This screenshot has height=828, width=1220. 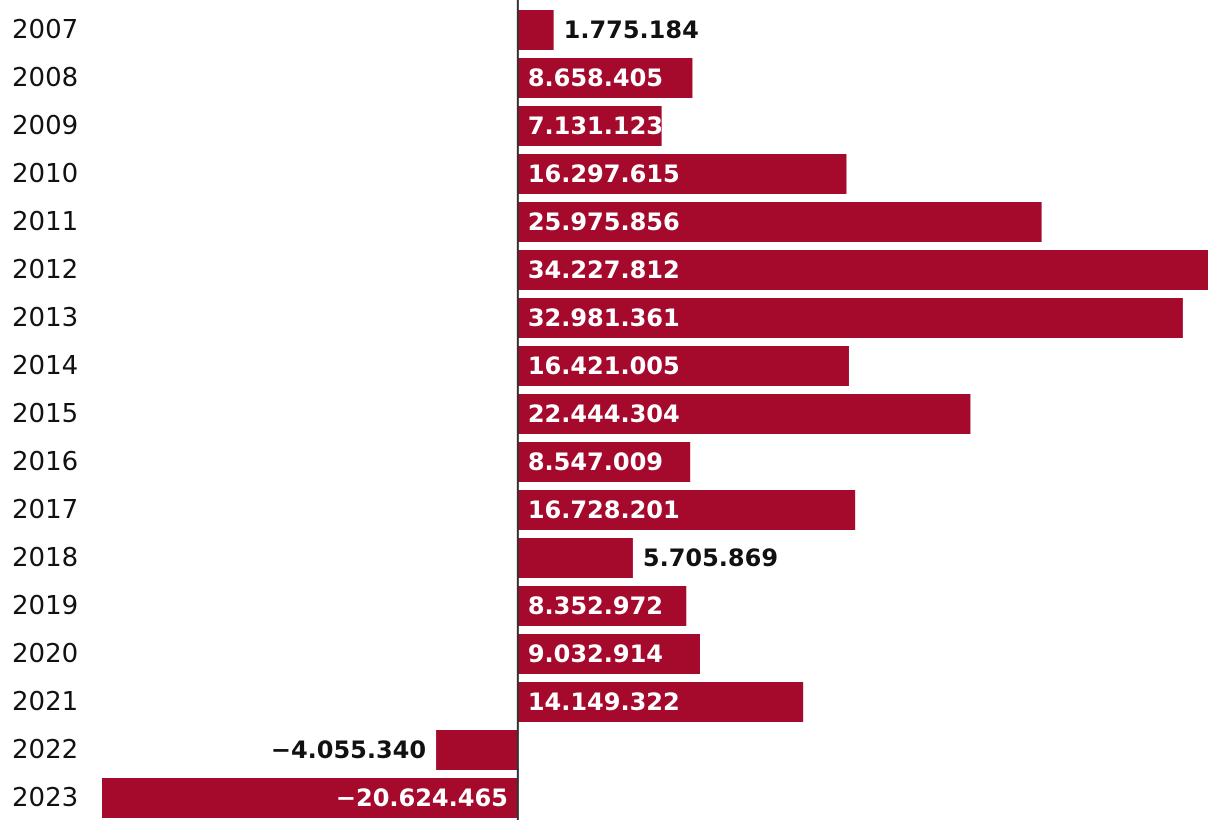 What do you see at coordinates (422, 798) in the screenshot?
I see `value-label-2023: −20.624.465` at bounding box center [422, 798].